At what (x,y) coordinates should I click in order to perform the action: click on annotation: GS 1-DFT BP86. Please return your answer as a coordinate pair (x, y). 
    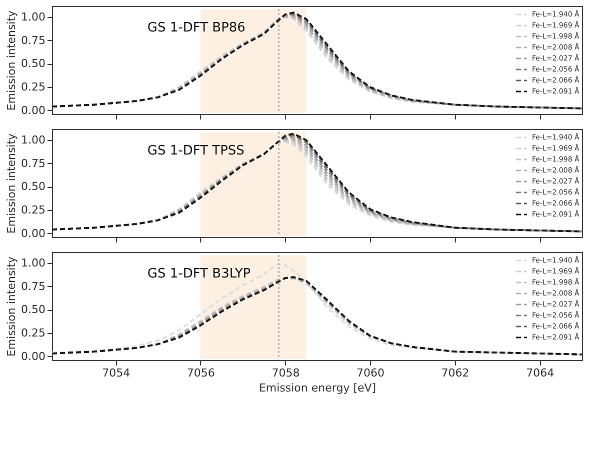
    Looking at the image, I should click on (196, 28).